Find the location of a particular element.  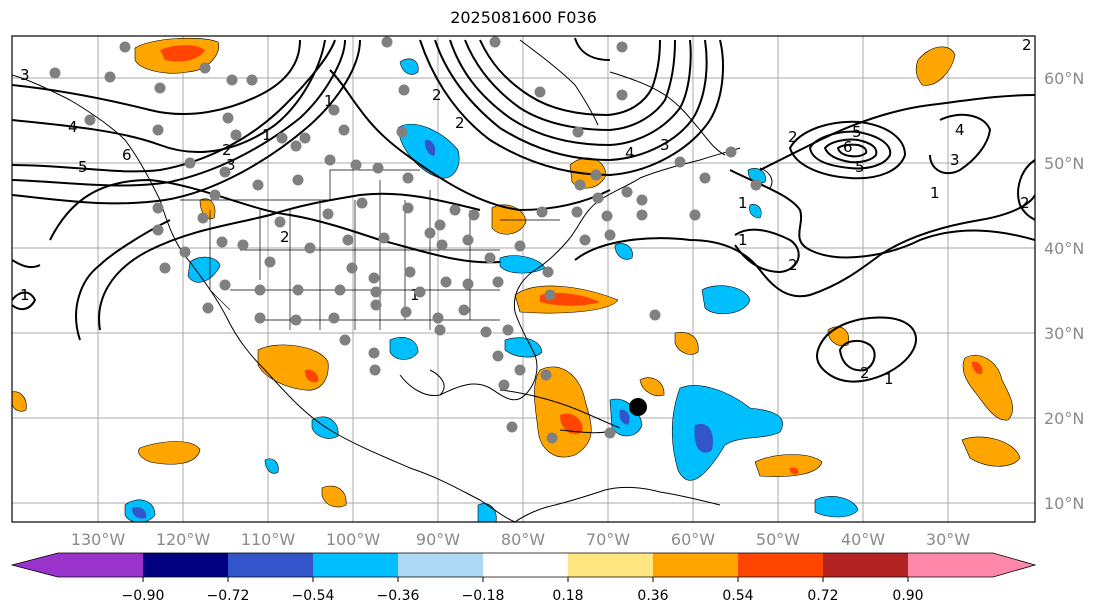

lon-label: 80°W is located at coordinates (523, 539).